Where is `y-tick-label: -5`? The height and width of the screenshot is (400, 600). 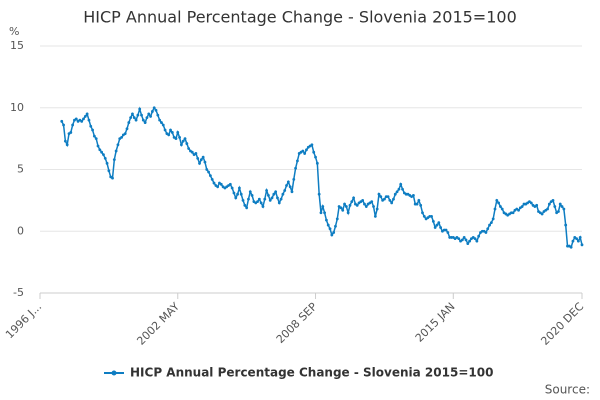 y-tick-label: -5 is located at coordinates (18, 292).